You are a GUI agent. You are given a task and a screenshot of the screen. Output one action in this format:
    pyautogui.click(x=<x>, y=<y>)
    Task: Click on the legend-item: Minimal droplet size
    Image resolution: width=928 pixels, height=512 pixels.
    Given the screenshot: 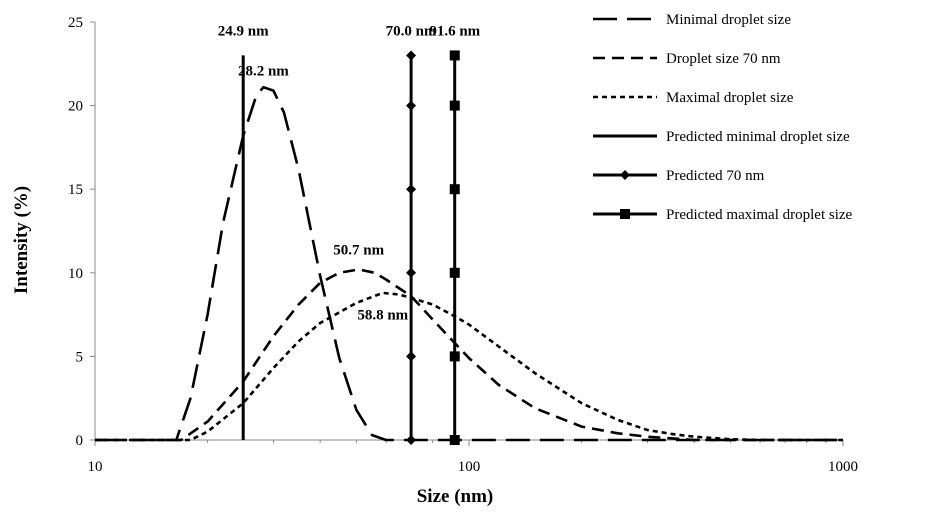 What is the action you would take?
    pyautogui.click(x=692, y=20)
    